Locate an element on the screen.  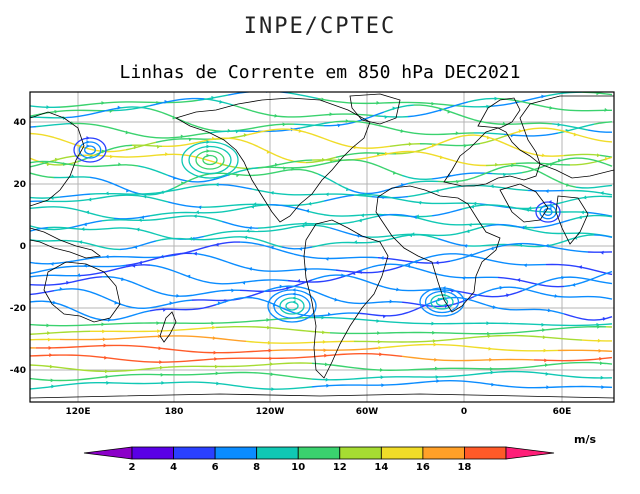
longitude-labels: 120E 180 120W 60W 0 60E is located at coordinates (319, 412).